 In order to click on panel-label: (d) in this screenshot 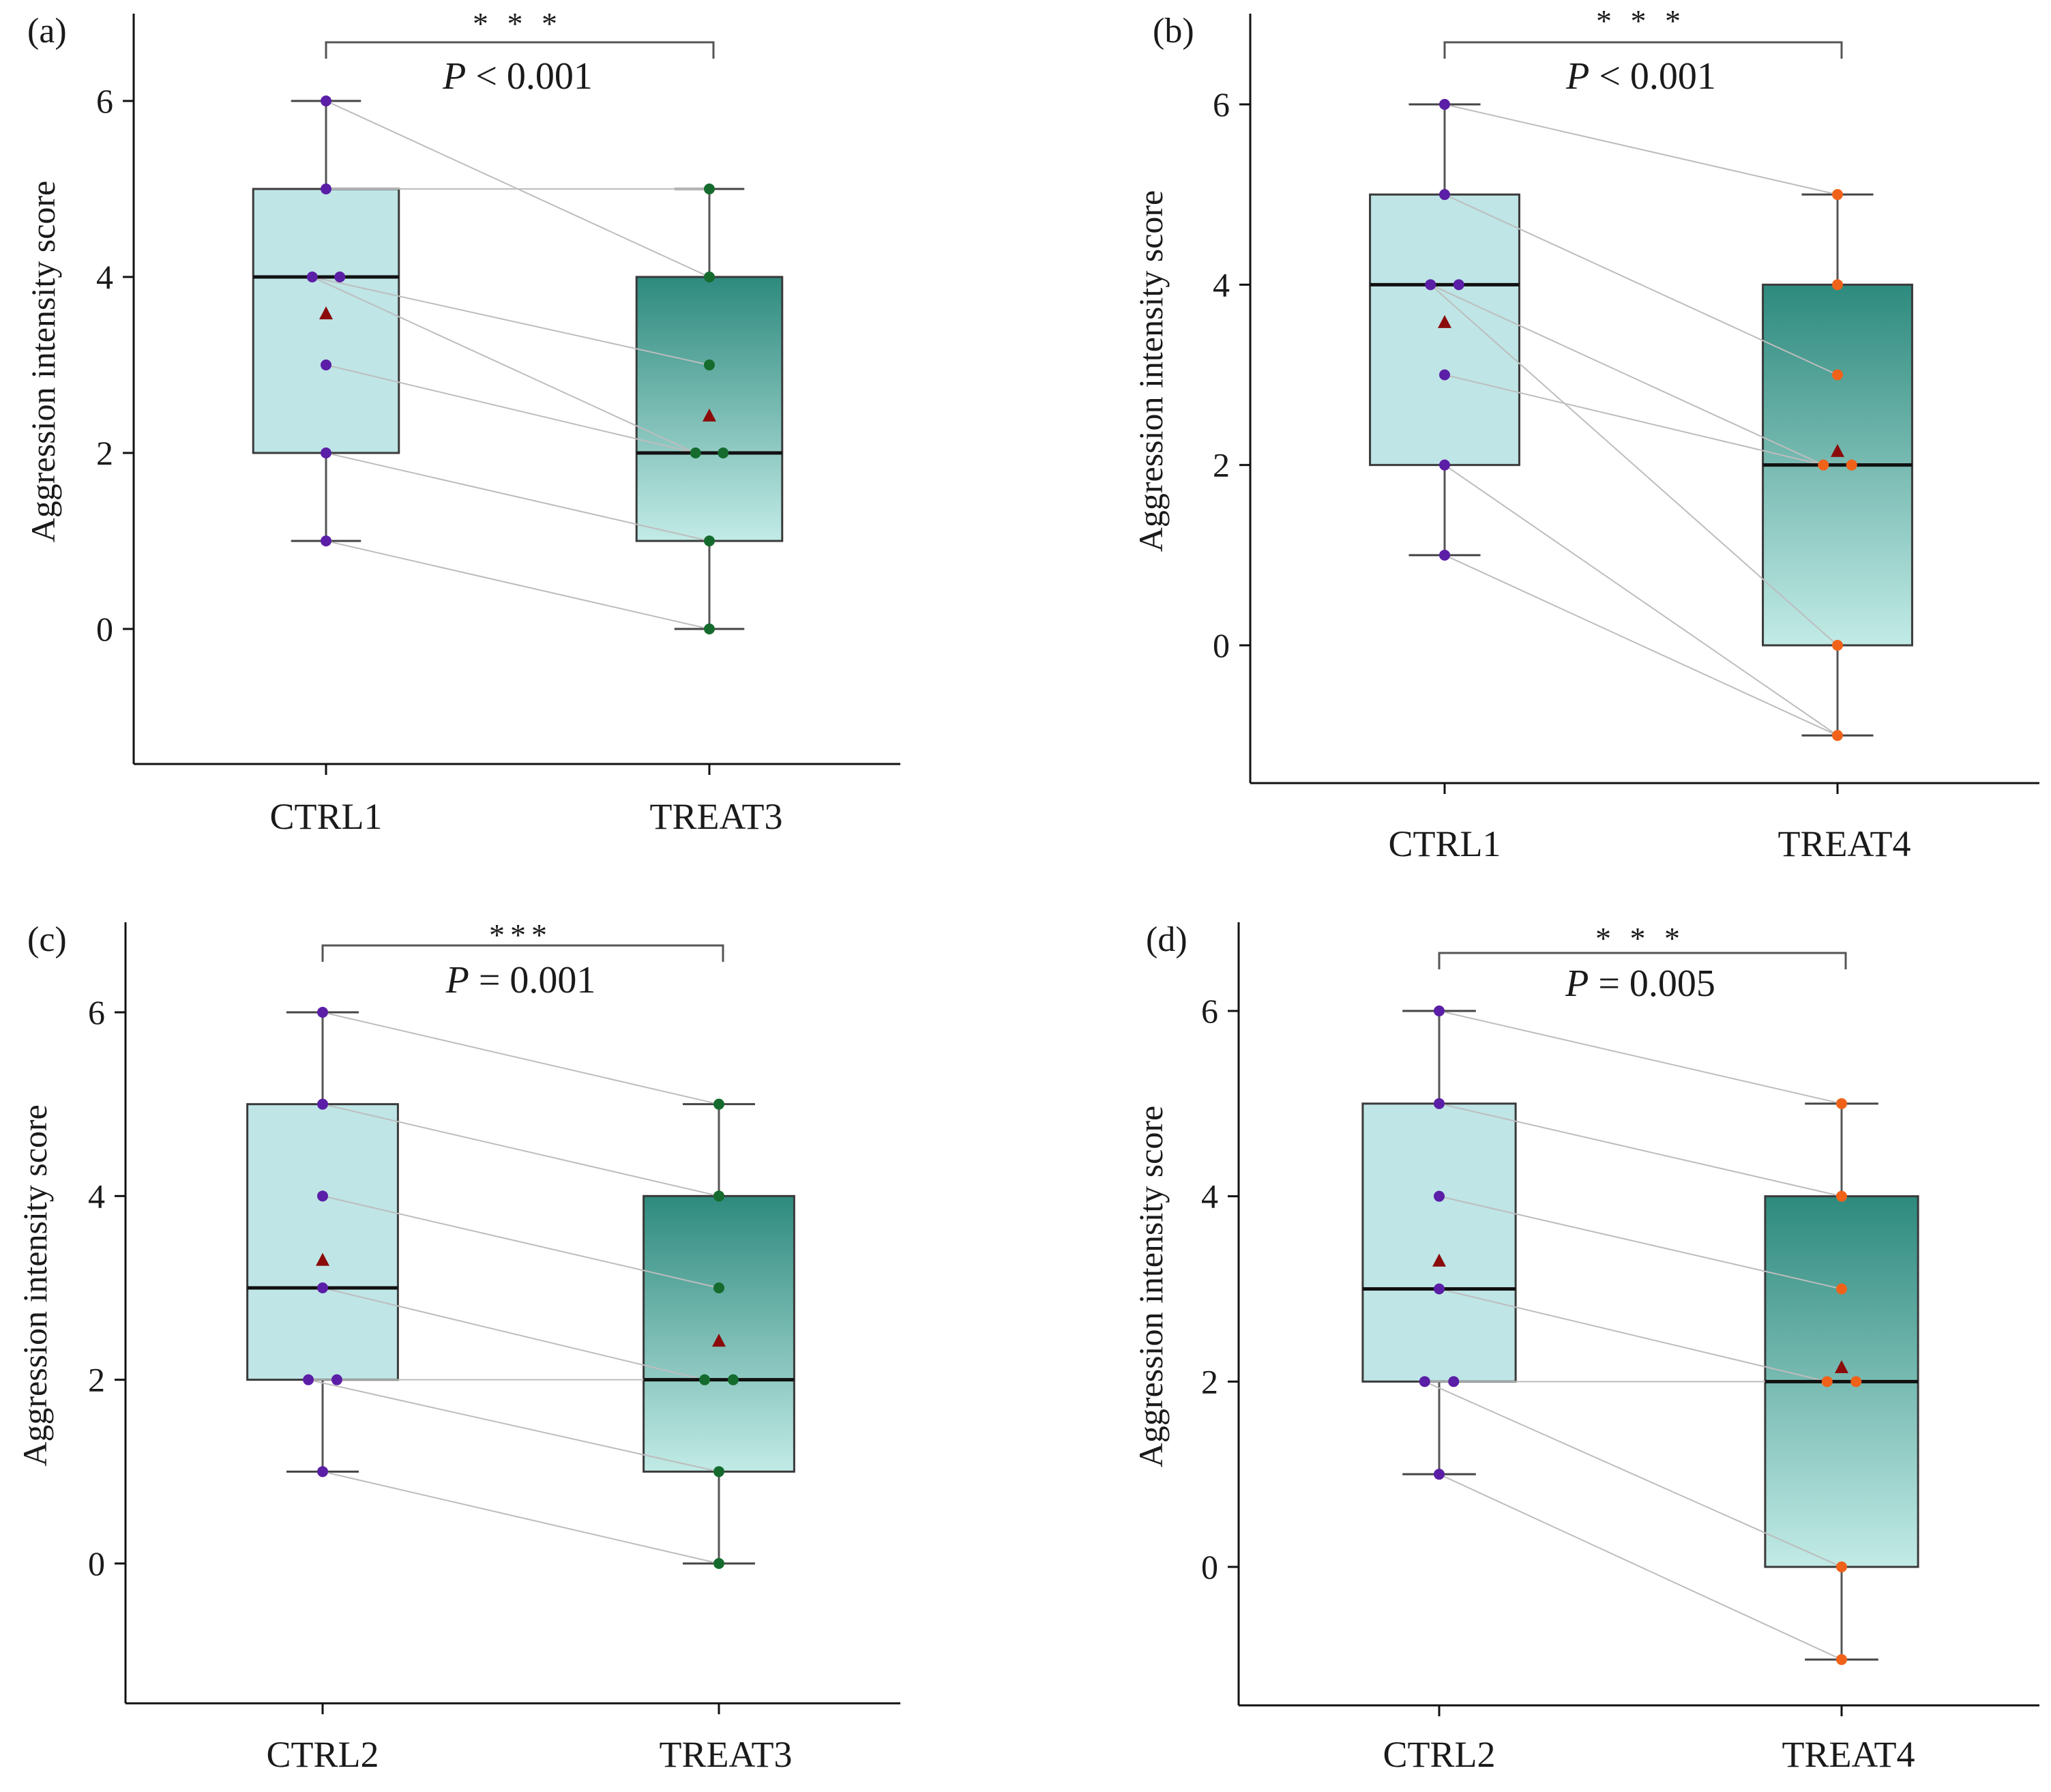, I will do `click(1166, 939)`.